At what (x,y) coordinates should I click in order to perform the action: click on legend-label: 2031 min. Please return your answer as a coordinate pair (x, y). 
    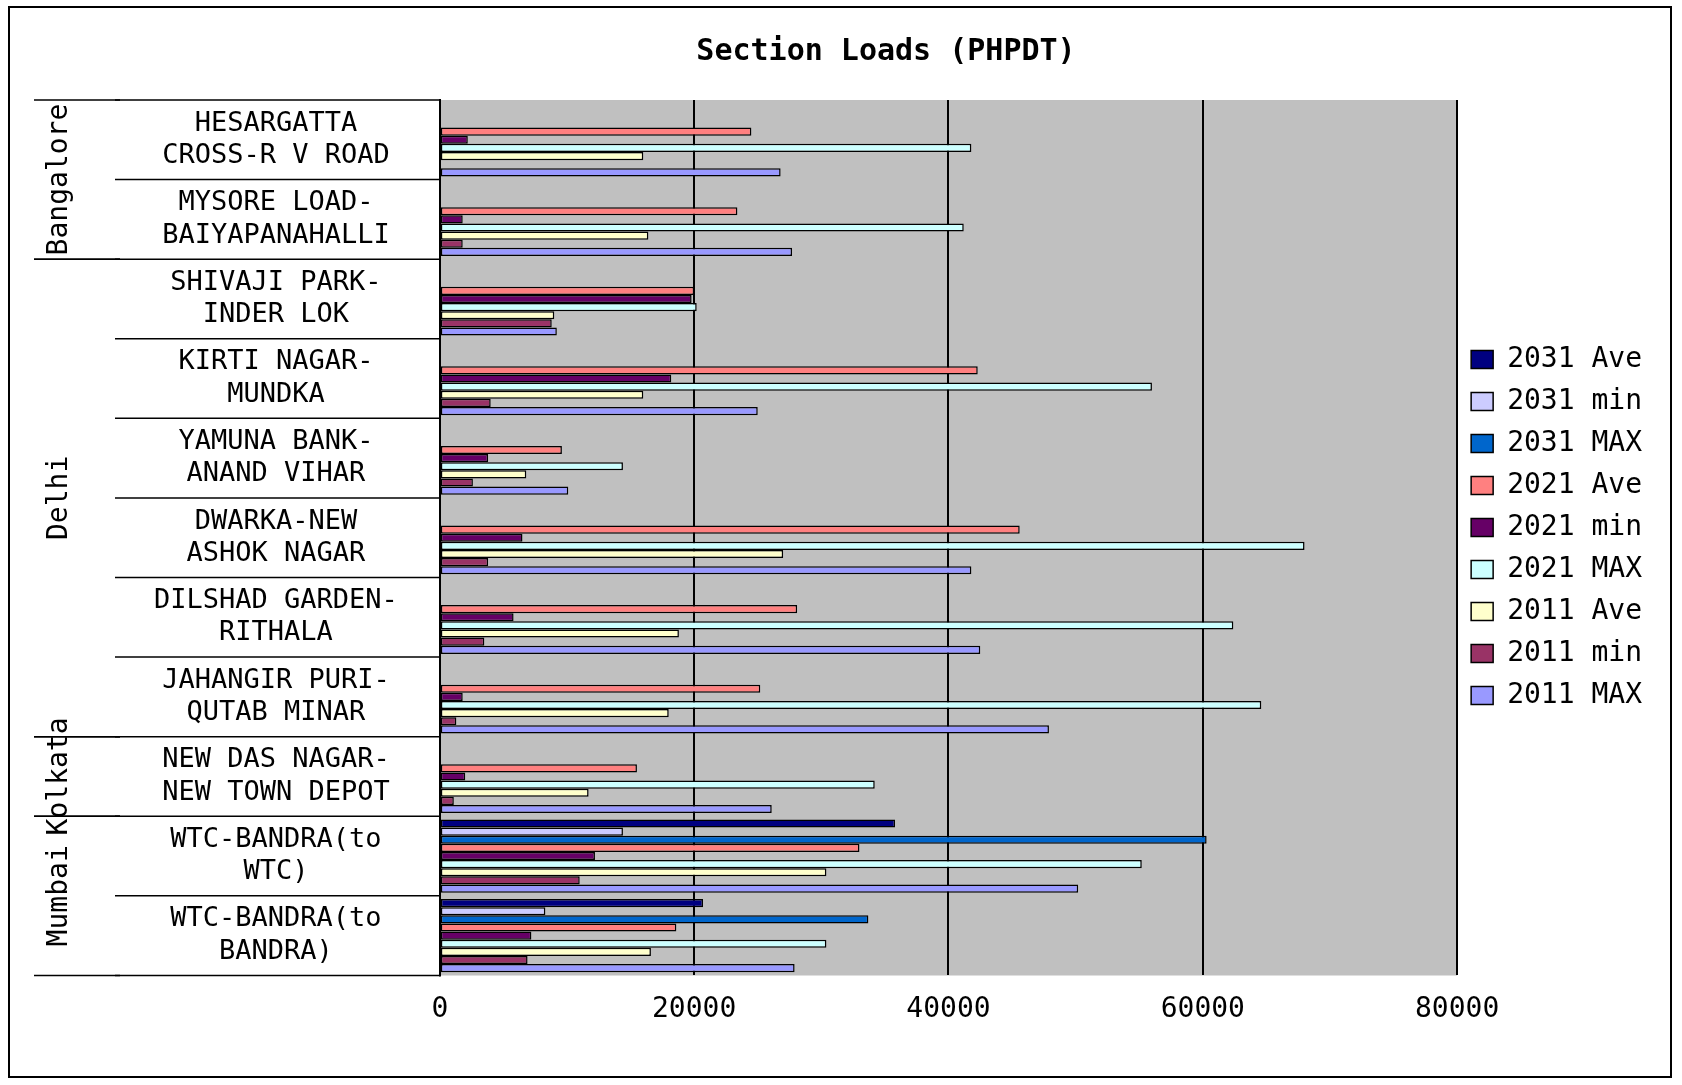
    Looking at the image, I should click on (1574, 399).